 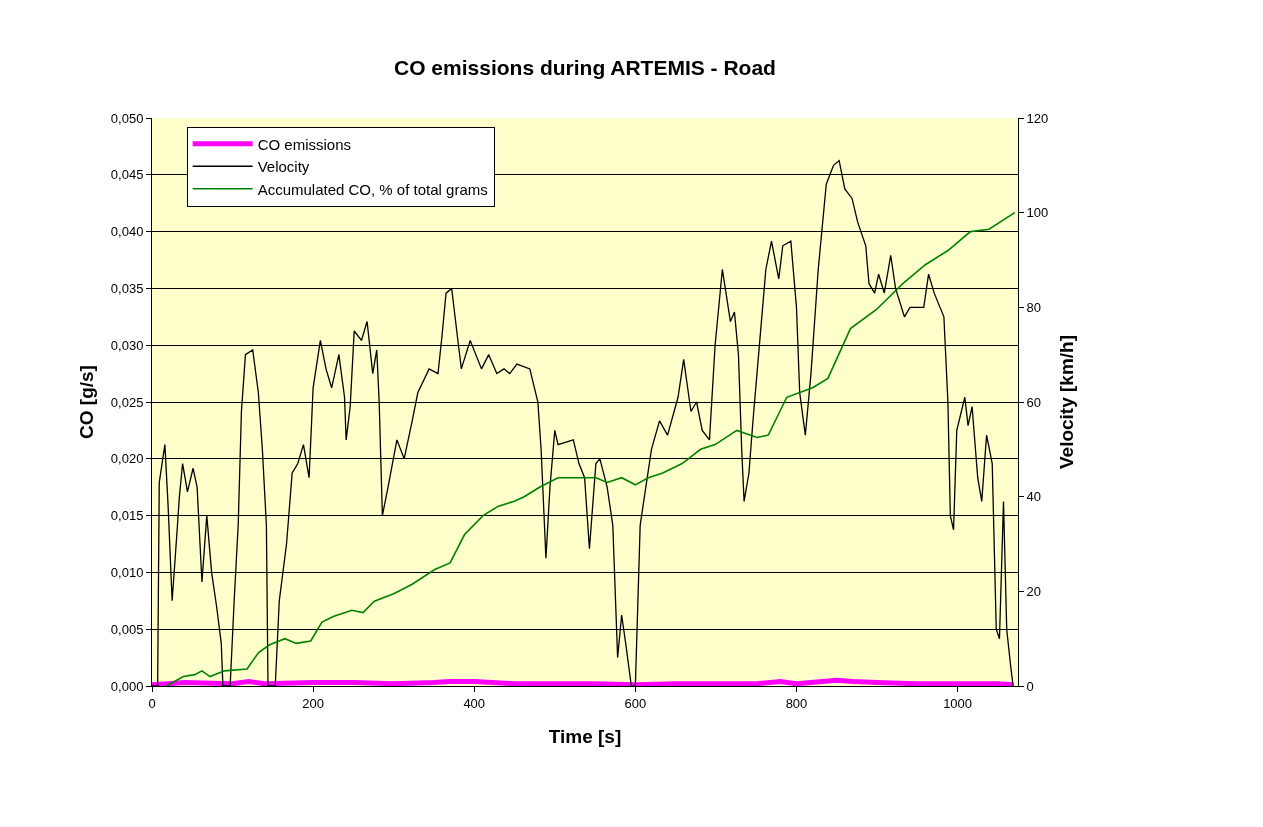 I want to click on y-tick-label: 0,025, so click(x=127, y=402).